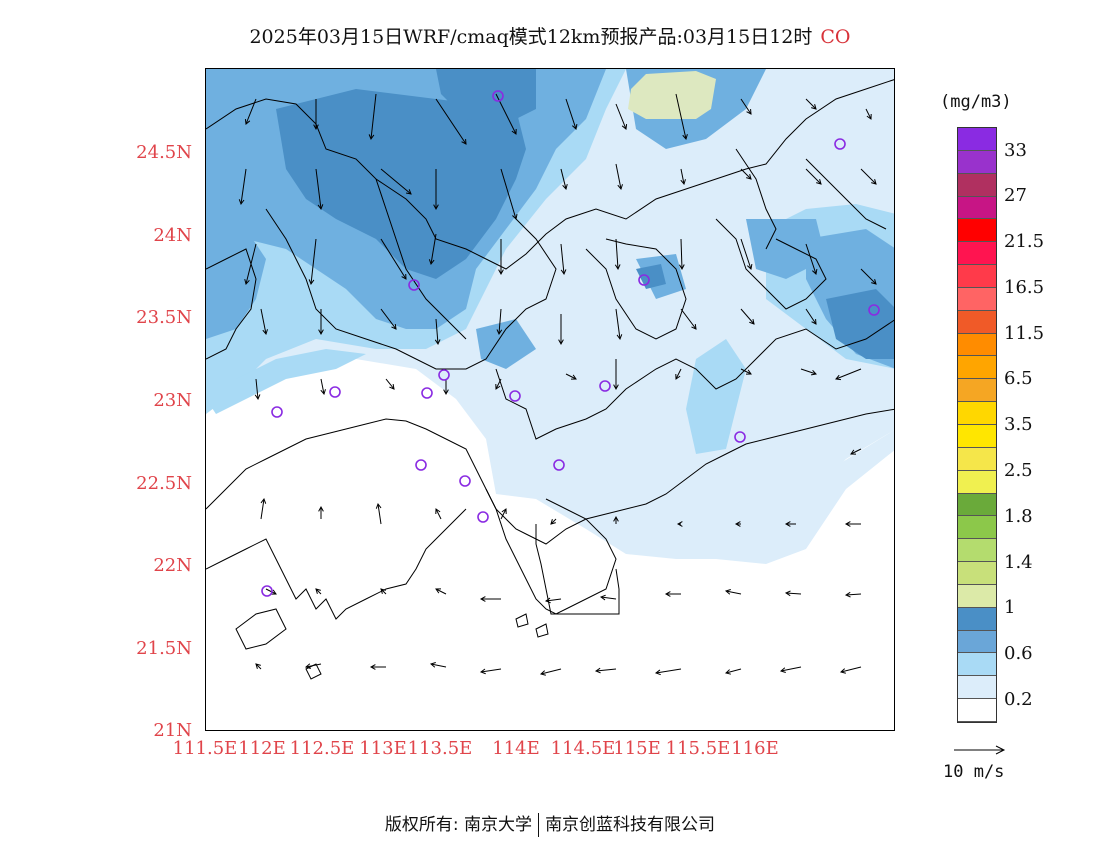 This screenshot has width=1100, height=850. Describe the element at coordinates (755, 748) in the screenshot. I see `lon-tick-label: 116E` at that location.